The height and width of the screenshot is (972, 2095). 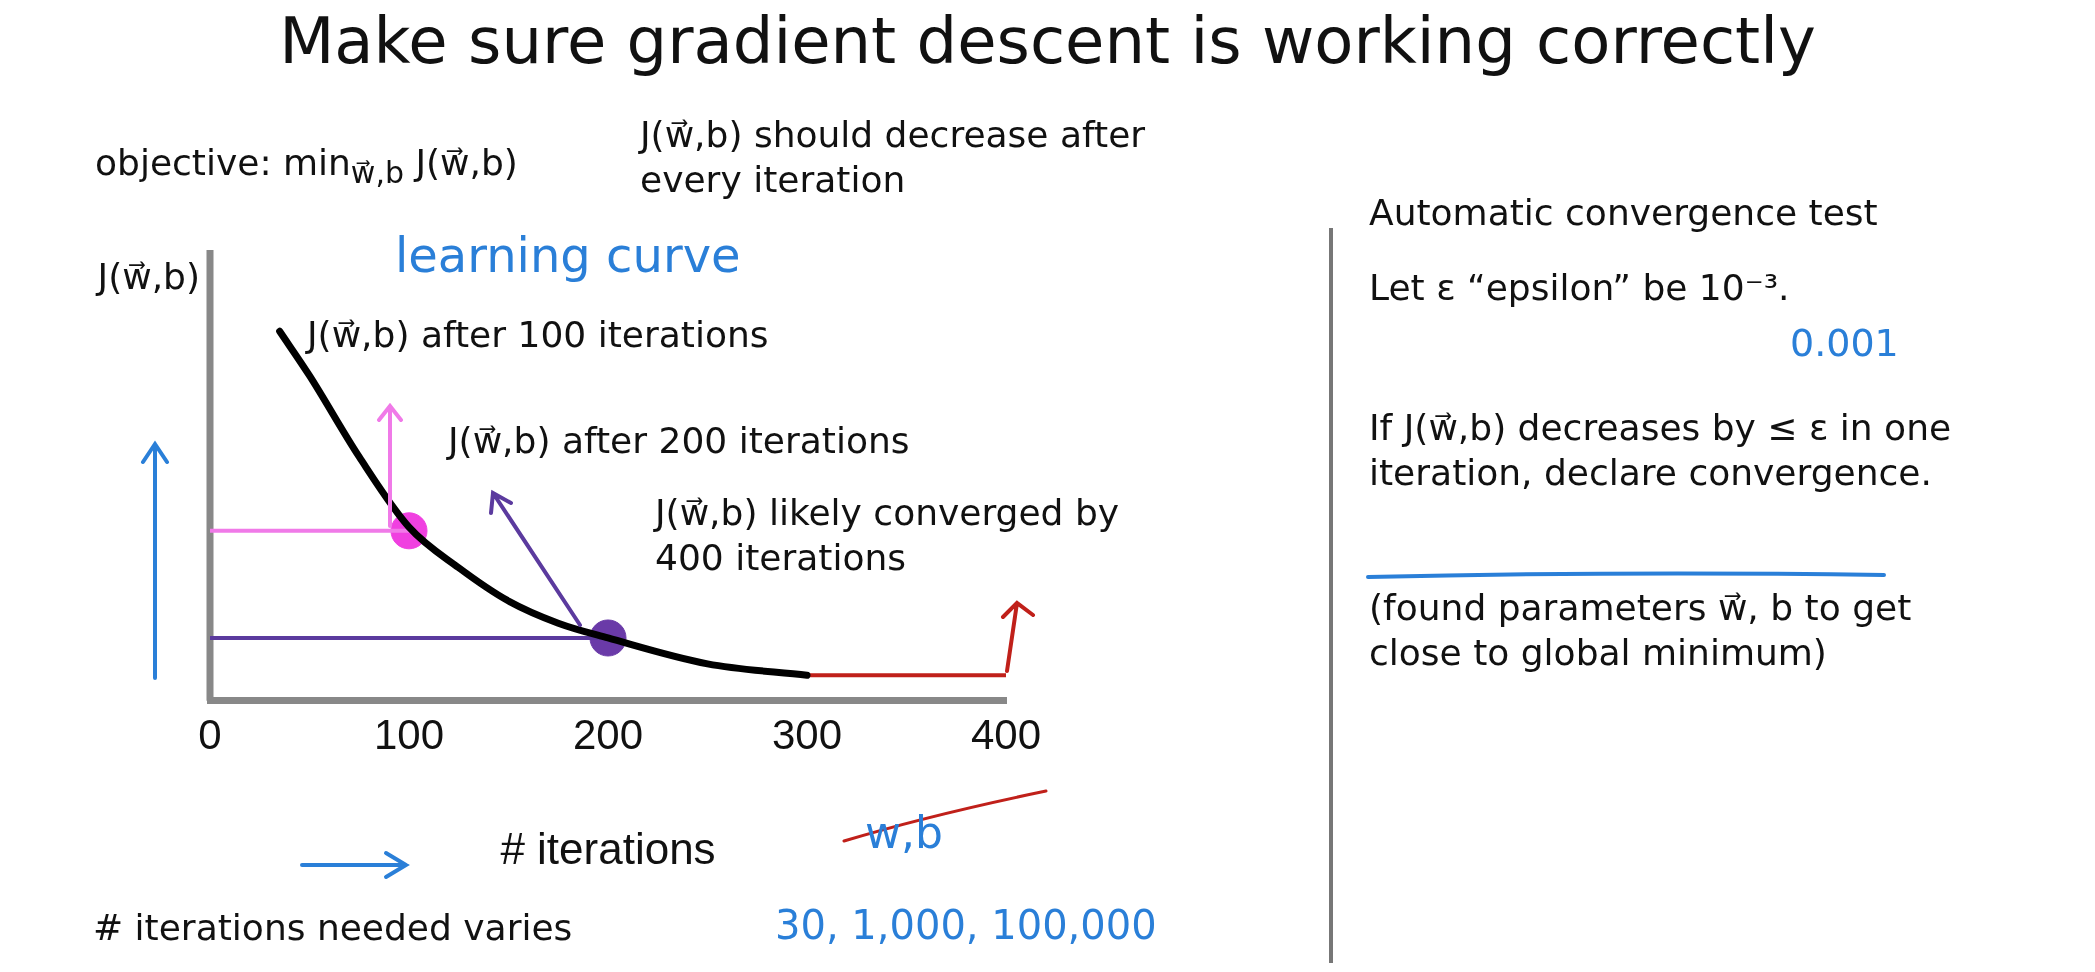 What do you see at coordinates (1047, 41) in the screenshot?
I see `chart-title: Make sure gradient descent is working correctly` at bounding box center [1047, 41].